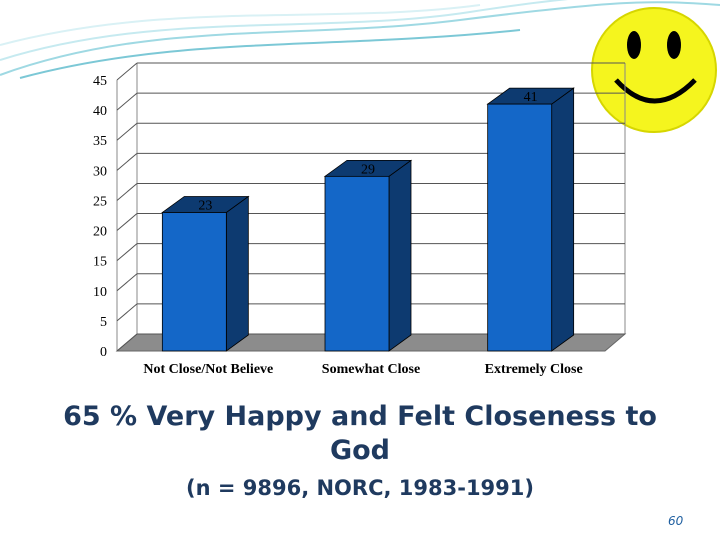  What do you see at coordinates (205, 205) in the screenshot?
I see `value-label: 23` at bounding box center [205, 205].